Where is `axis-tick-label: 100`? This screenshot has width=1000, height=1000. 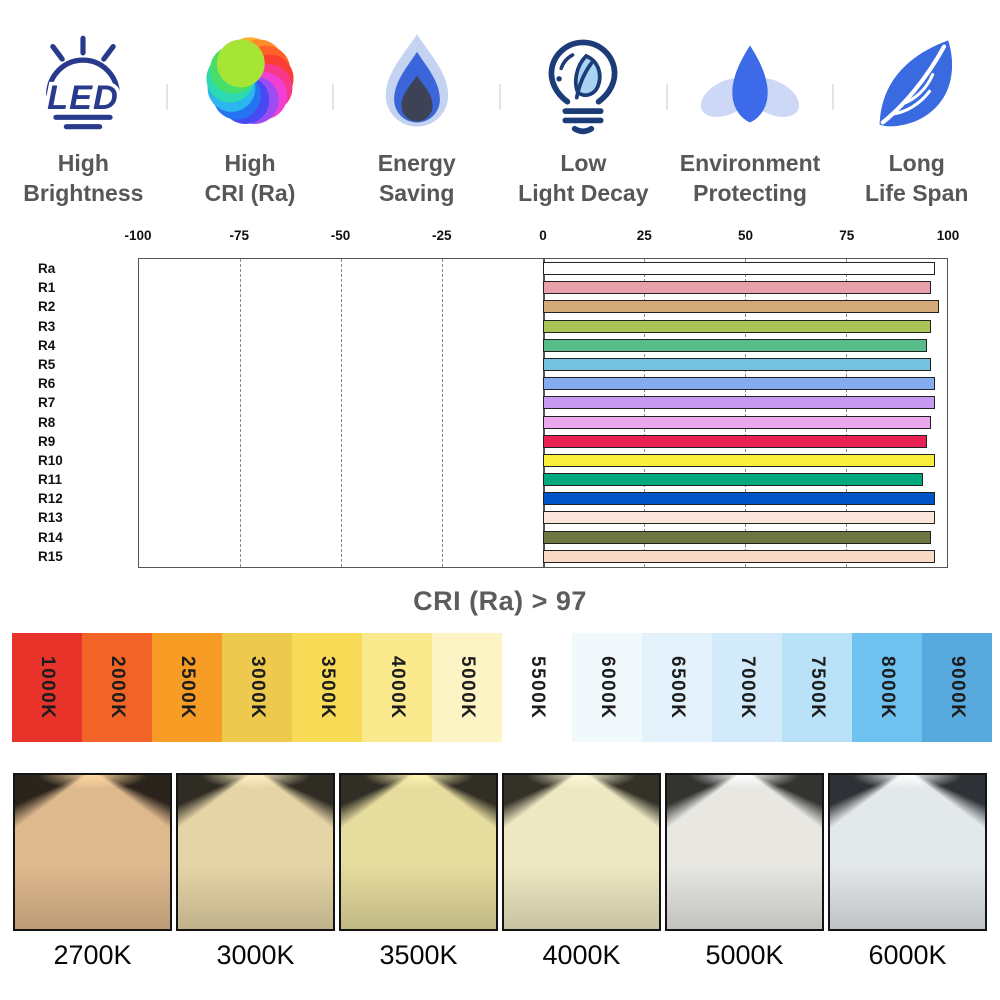 axis-tick-label: 100 is located at coordinates (948, 235).